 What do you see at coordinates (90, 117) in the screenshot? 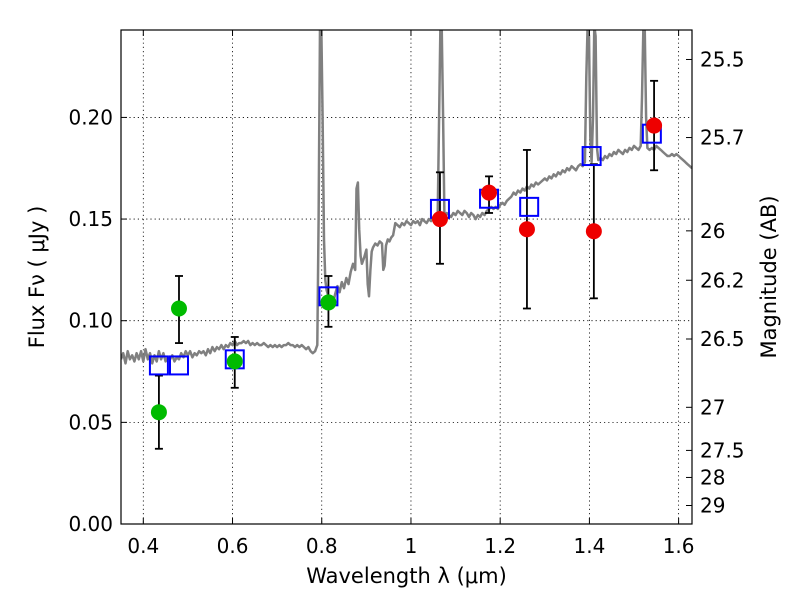
I see `y-tick-label: 0.20` at bounding box center [90, 117].